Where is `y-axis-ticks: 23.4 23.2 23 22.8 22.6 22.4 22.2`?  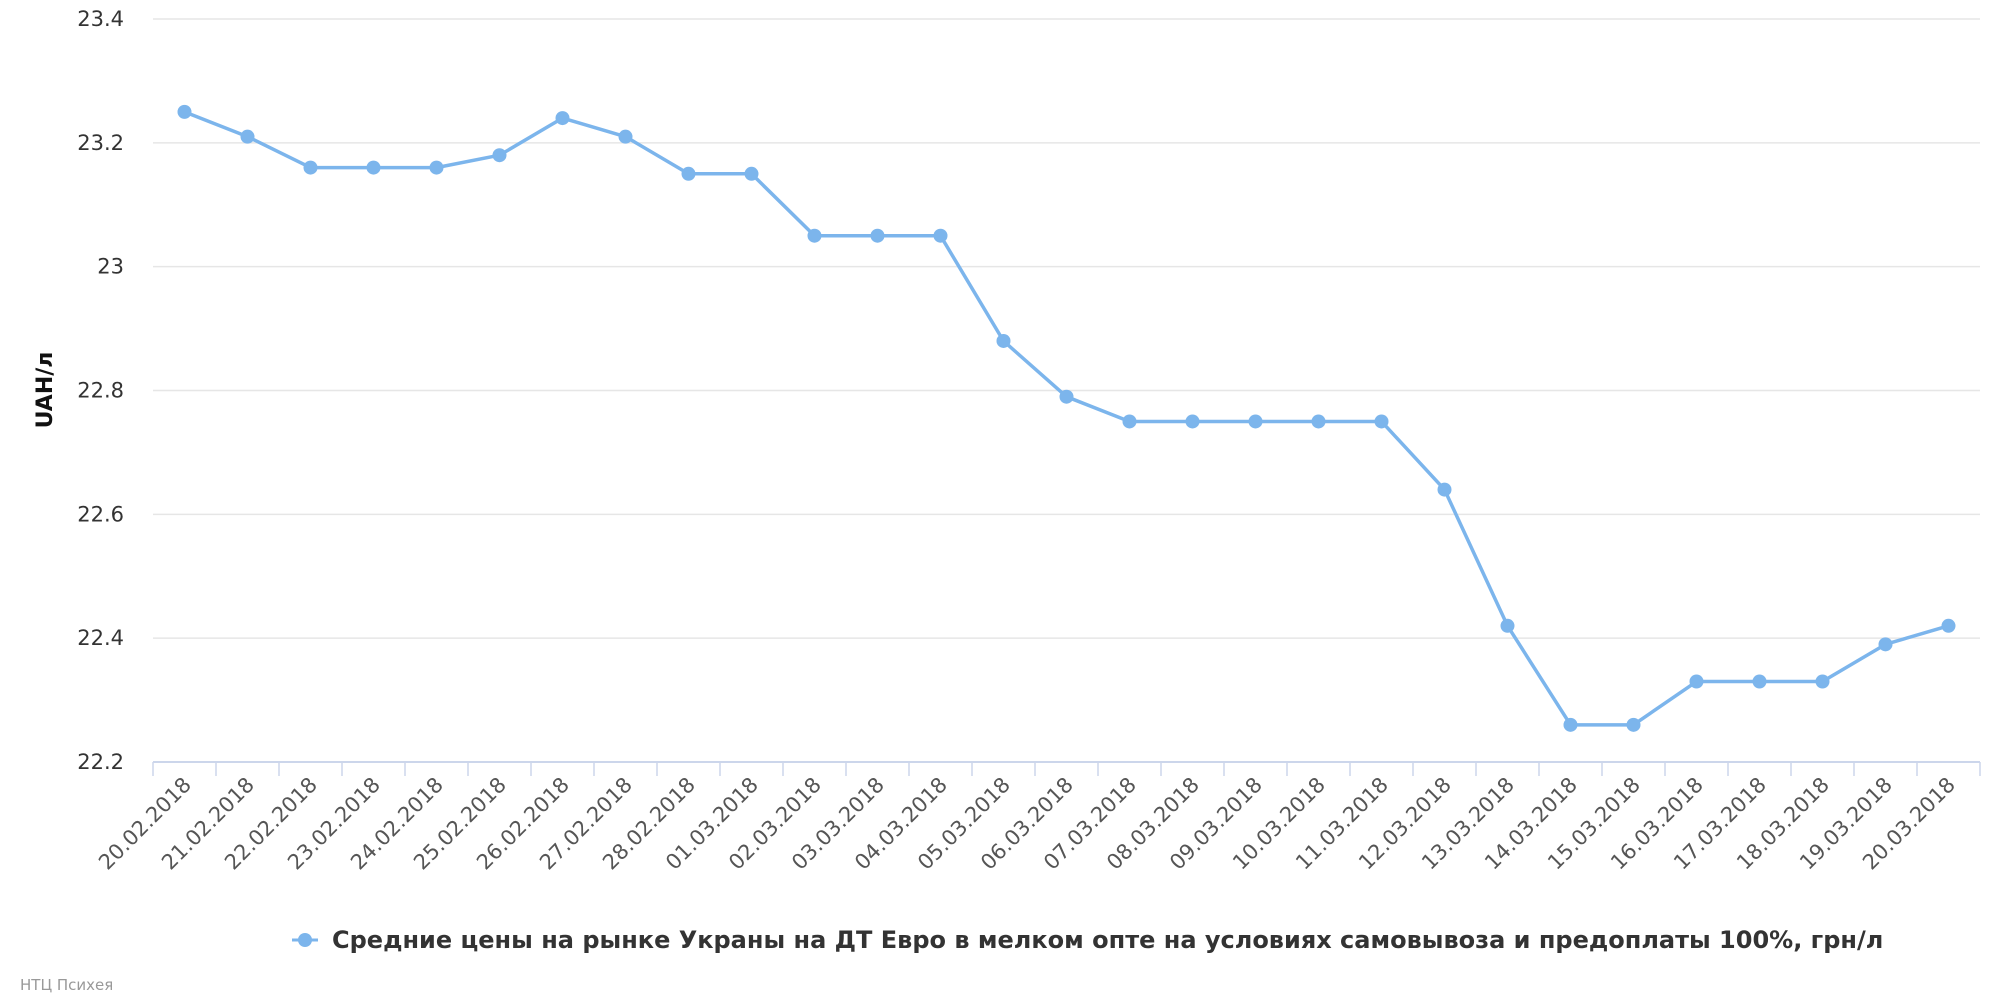 y-axis-ticks: 23.4 23.2 23 22.8 22.6 22.4 22.2 is located at coordinates (100, 390).